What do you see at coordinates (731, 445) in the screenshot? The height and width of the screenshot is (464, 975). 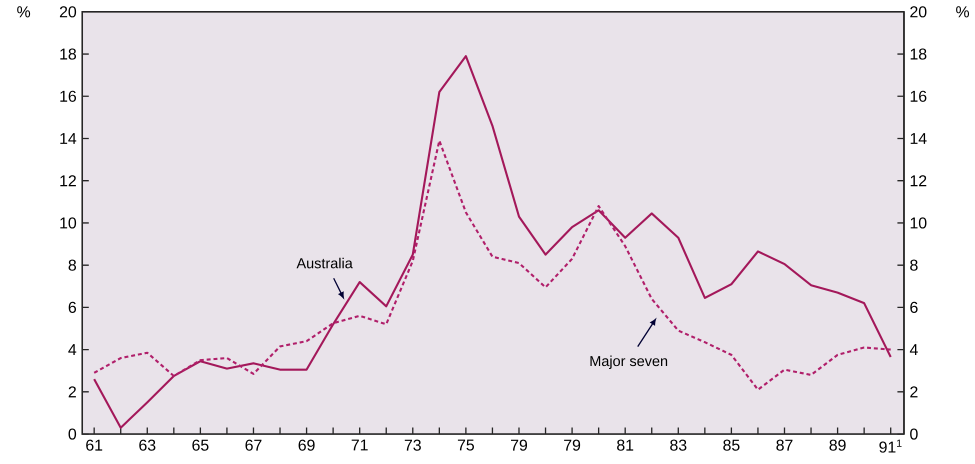 I see `x-tick-label: 85` at bounding box center [731, 445].